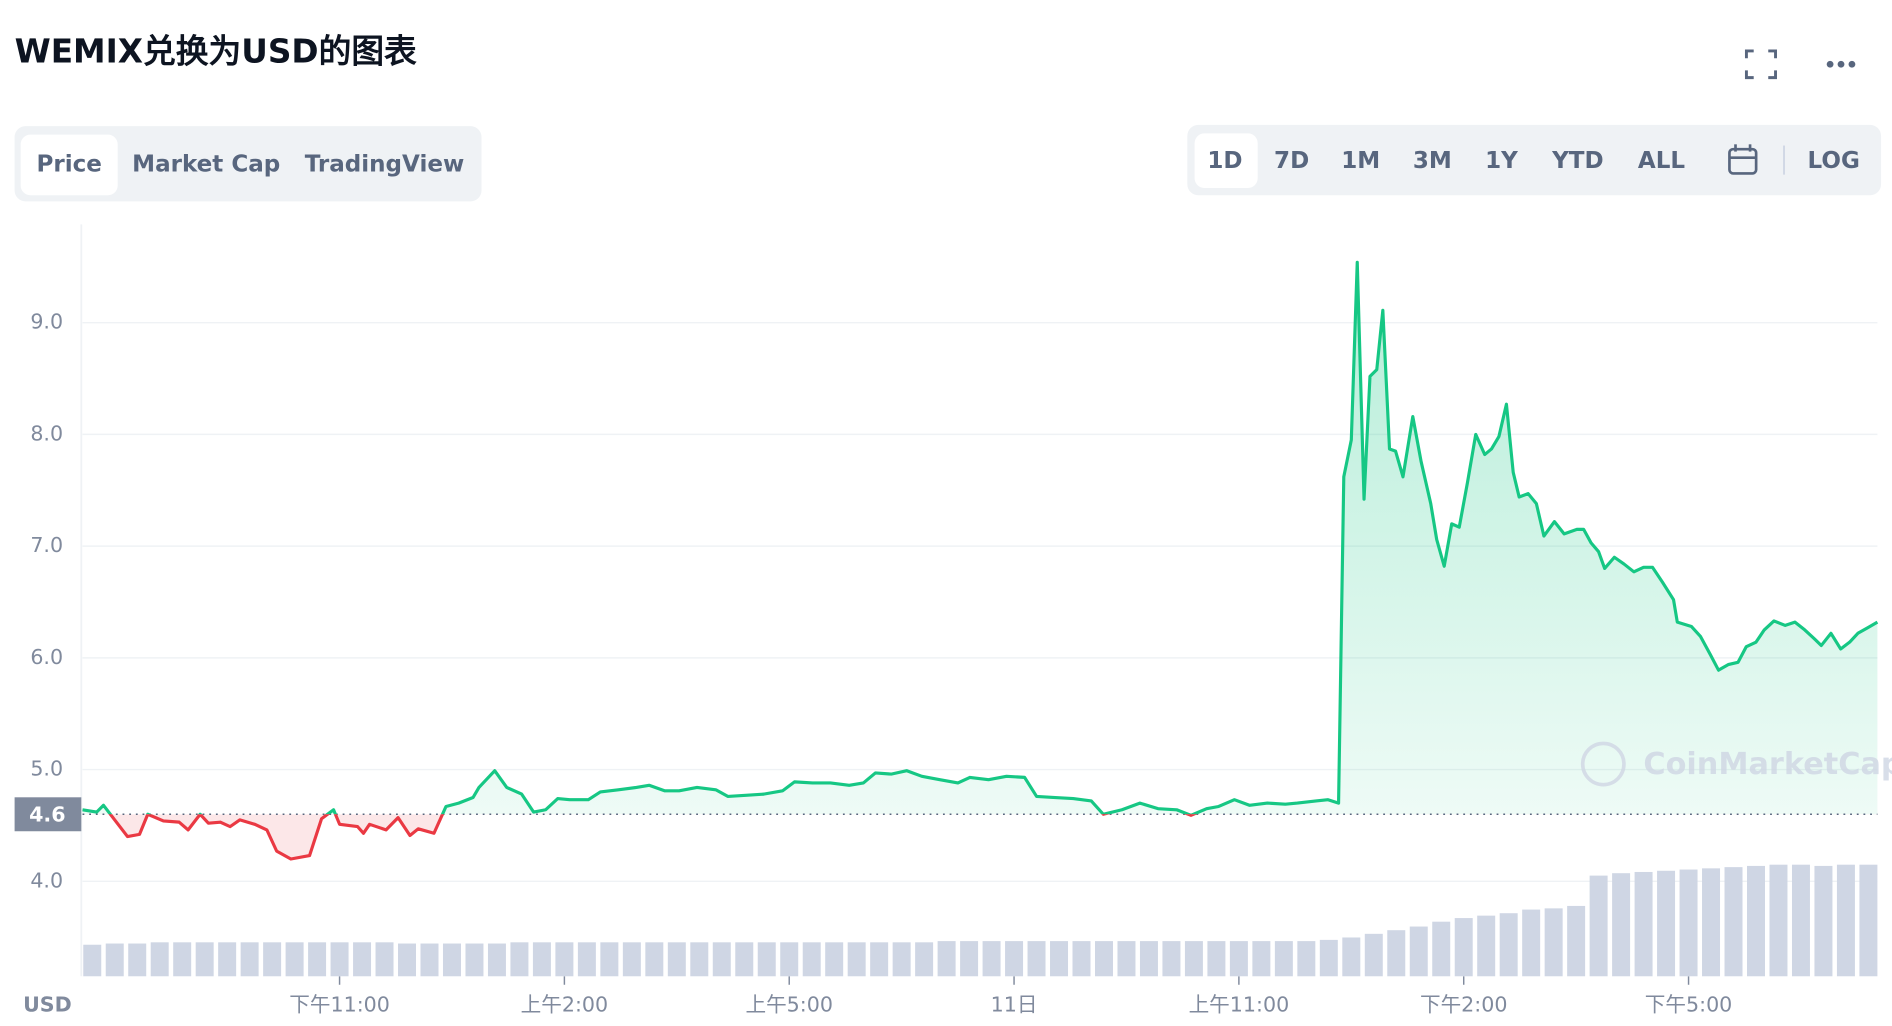 The width and height of the screenshot is (1892, 1026). I want to click on x-tick-label: 上午2:00, so click(565, 1004).